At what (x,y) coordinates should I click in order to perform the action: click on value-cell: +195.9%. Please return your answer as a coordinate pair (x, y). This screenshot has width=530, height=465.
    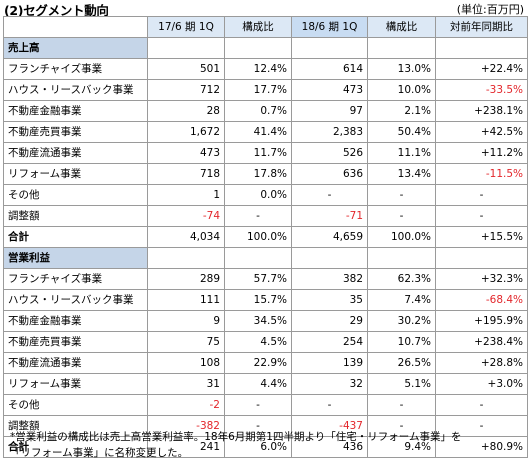
    Looking at the image, I should click on (481, 321).